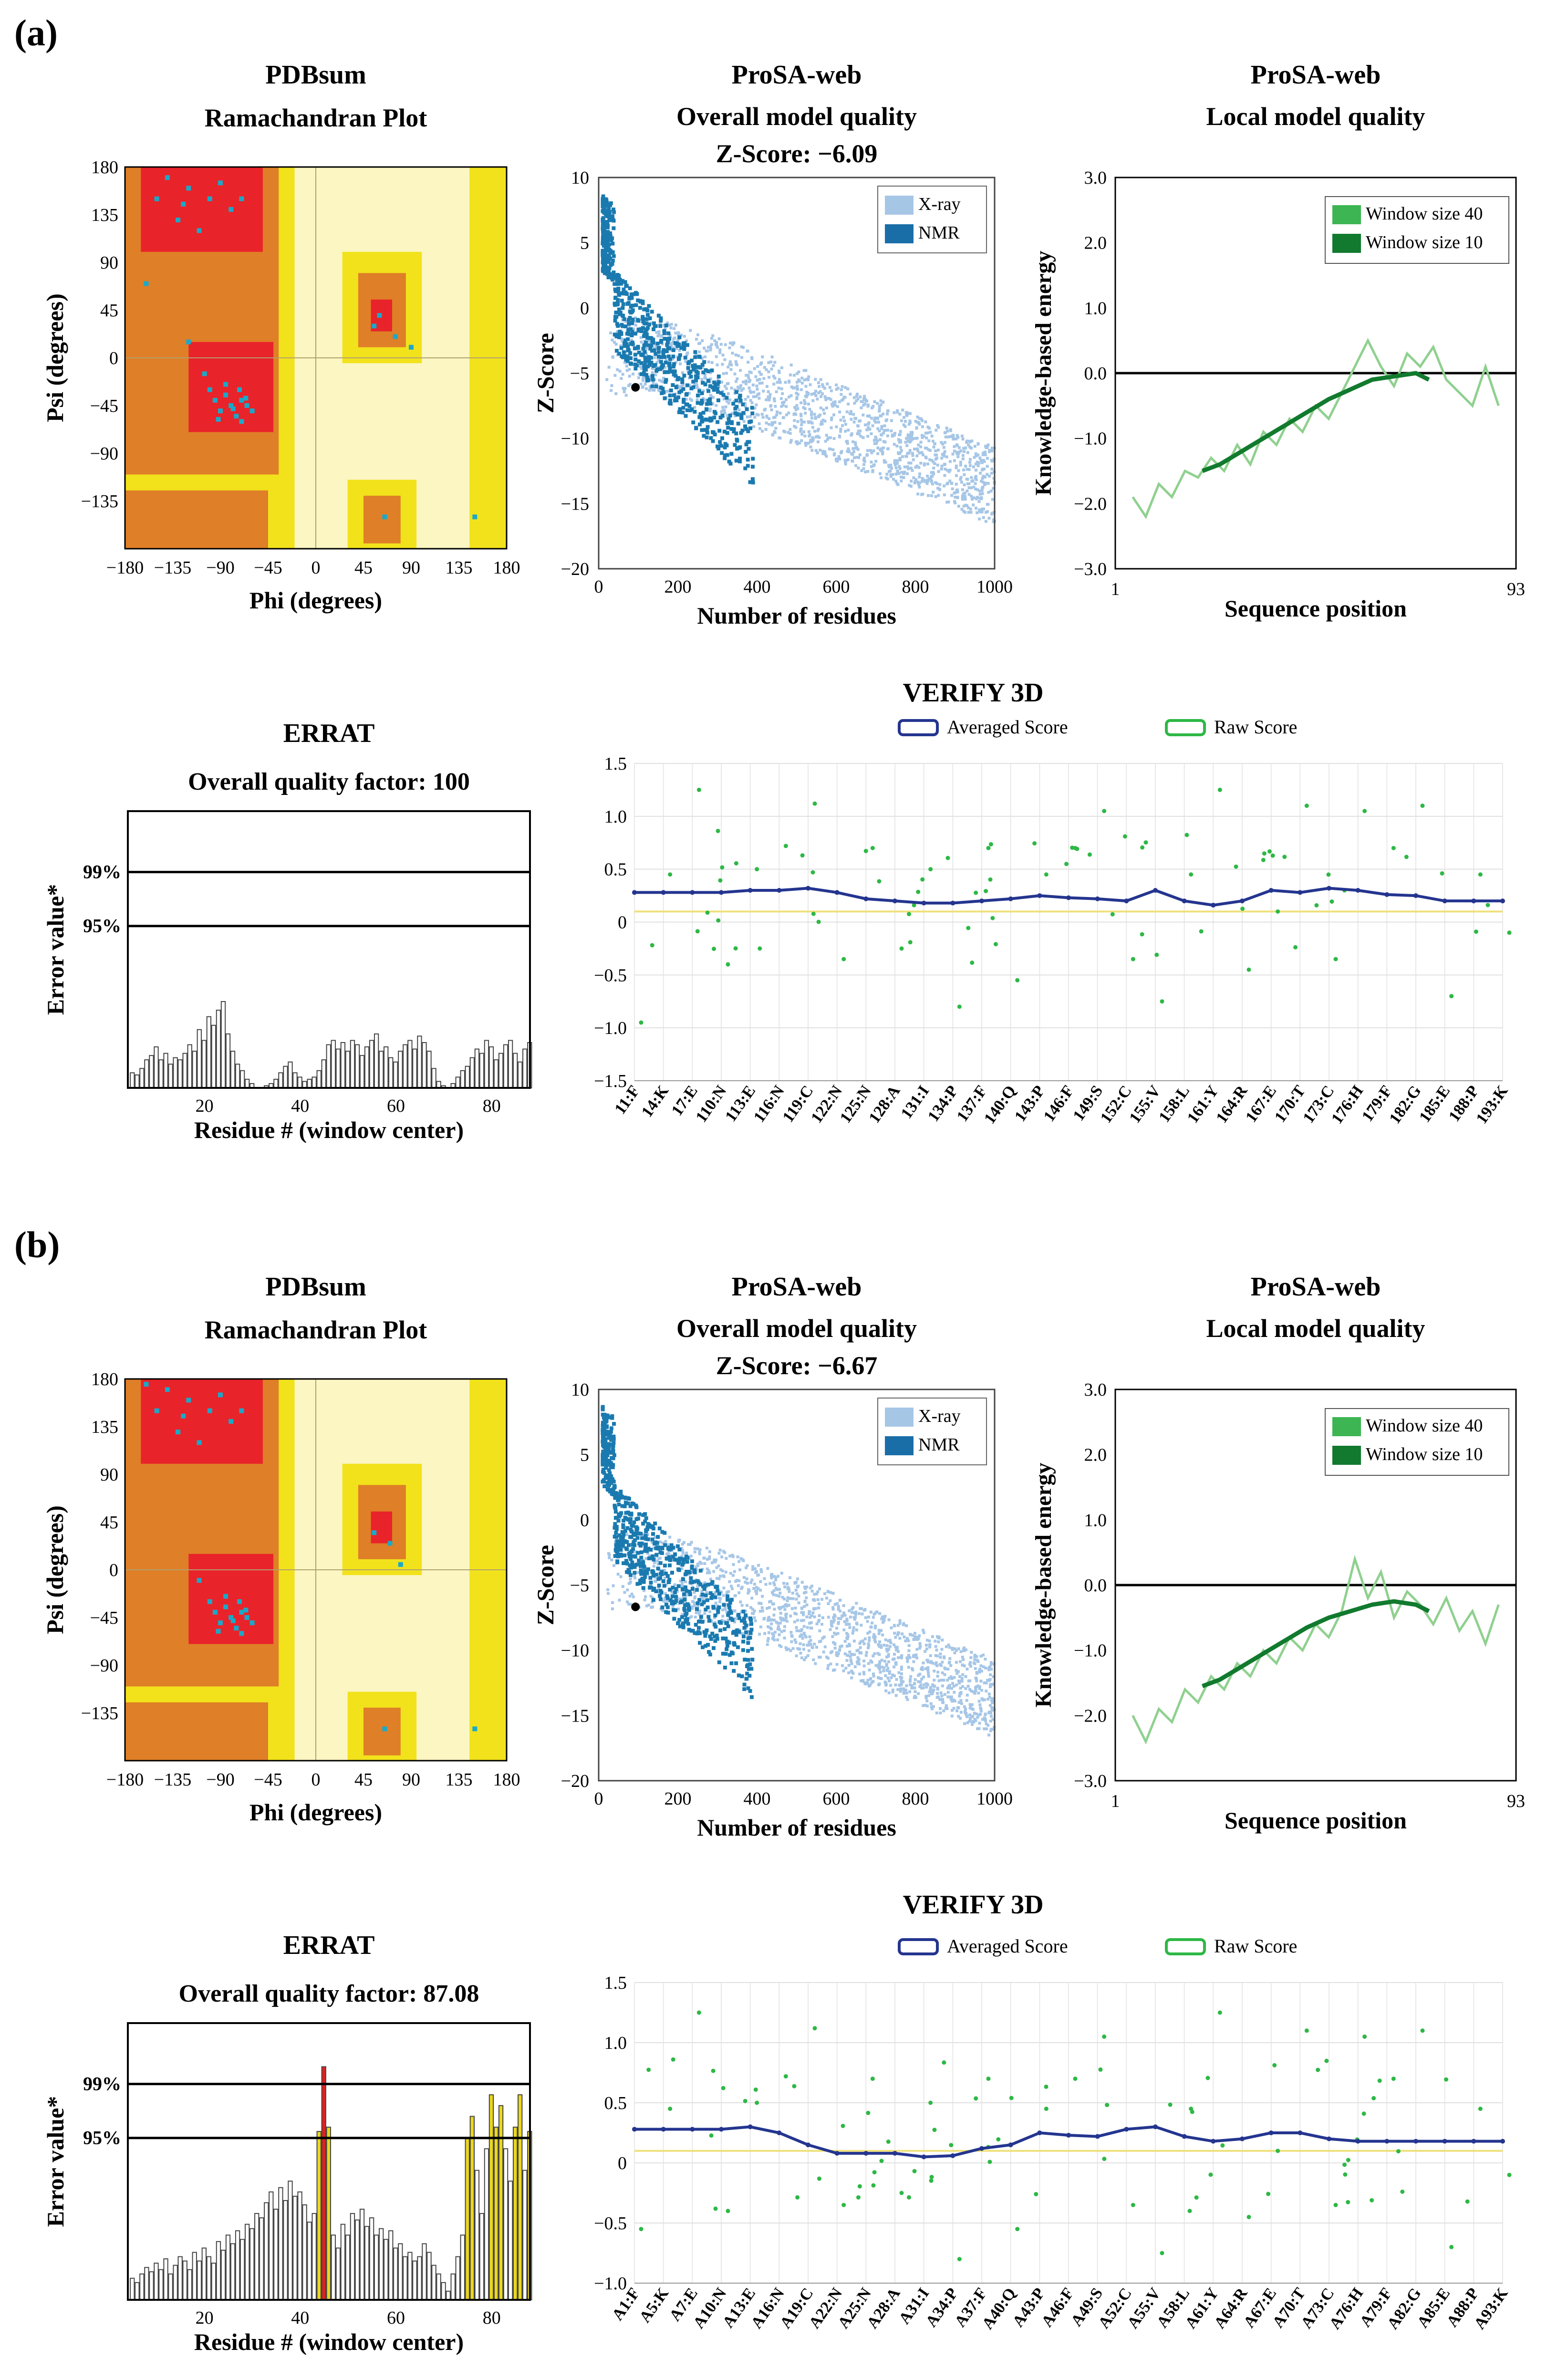 Image resolution: width=1547 pixels, height=2380 pixels. I want to click on verify-x-tick-label: 113:E, so click(740, 1103).